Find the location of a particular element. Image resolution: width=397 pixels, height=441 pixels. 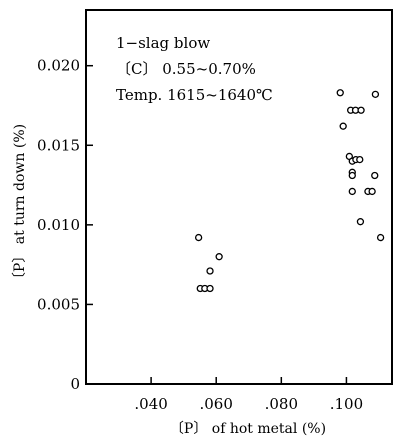

y-axis-label: 〔P〕 at turn down (%) is located at coordinates (20, 205).